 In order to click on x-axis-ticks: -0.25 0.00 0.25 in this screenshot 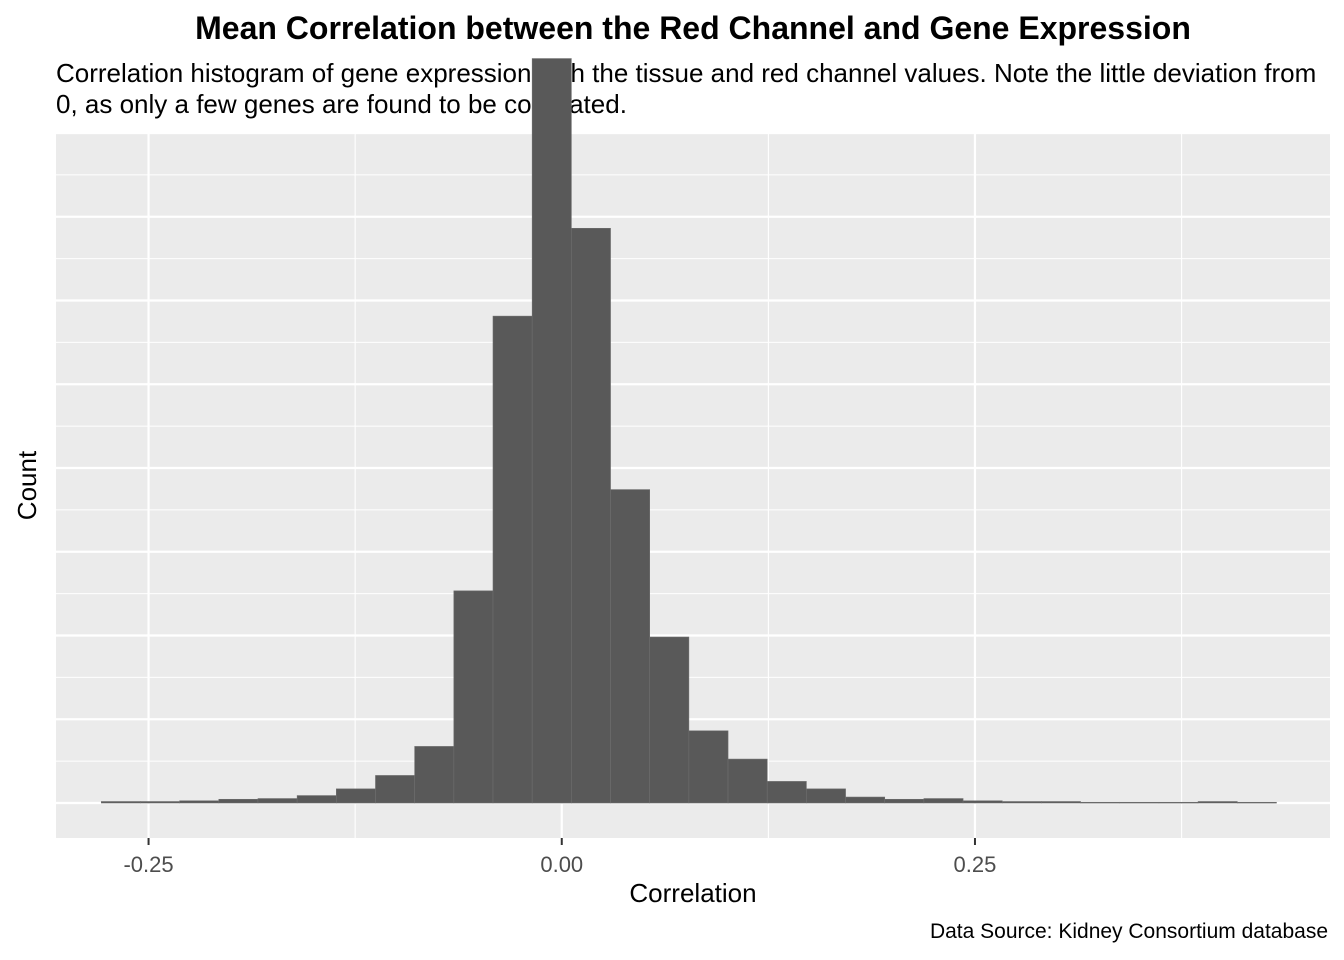, I will do `click(559, 857)`.